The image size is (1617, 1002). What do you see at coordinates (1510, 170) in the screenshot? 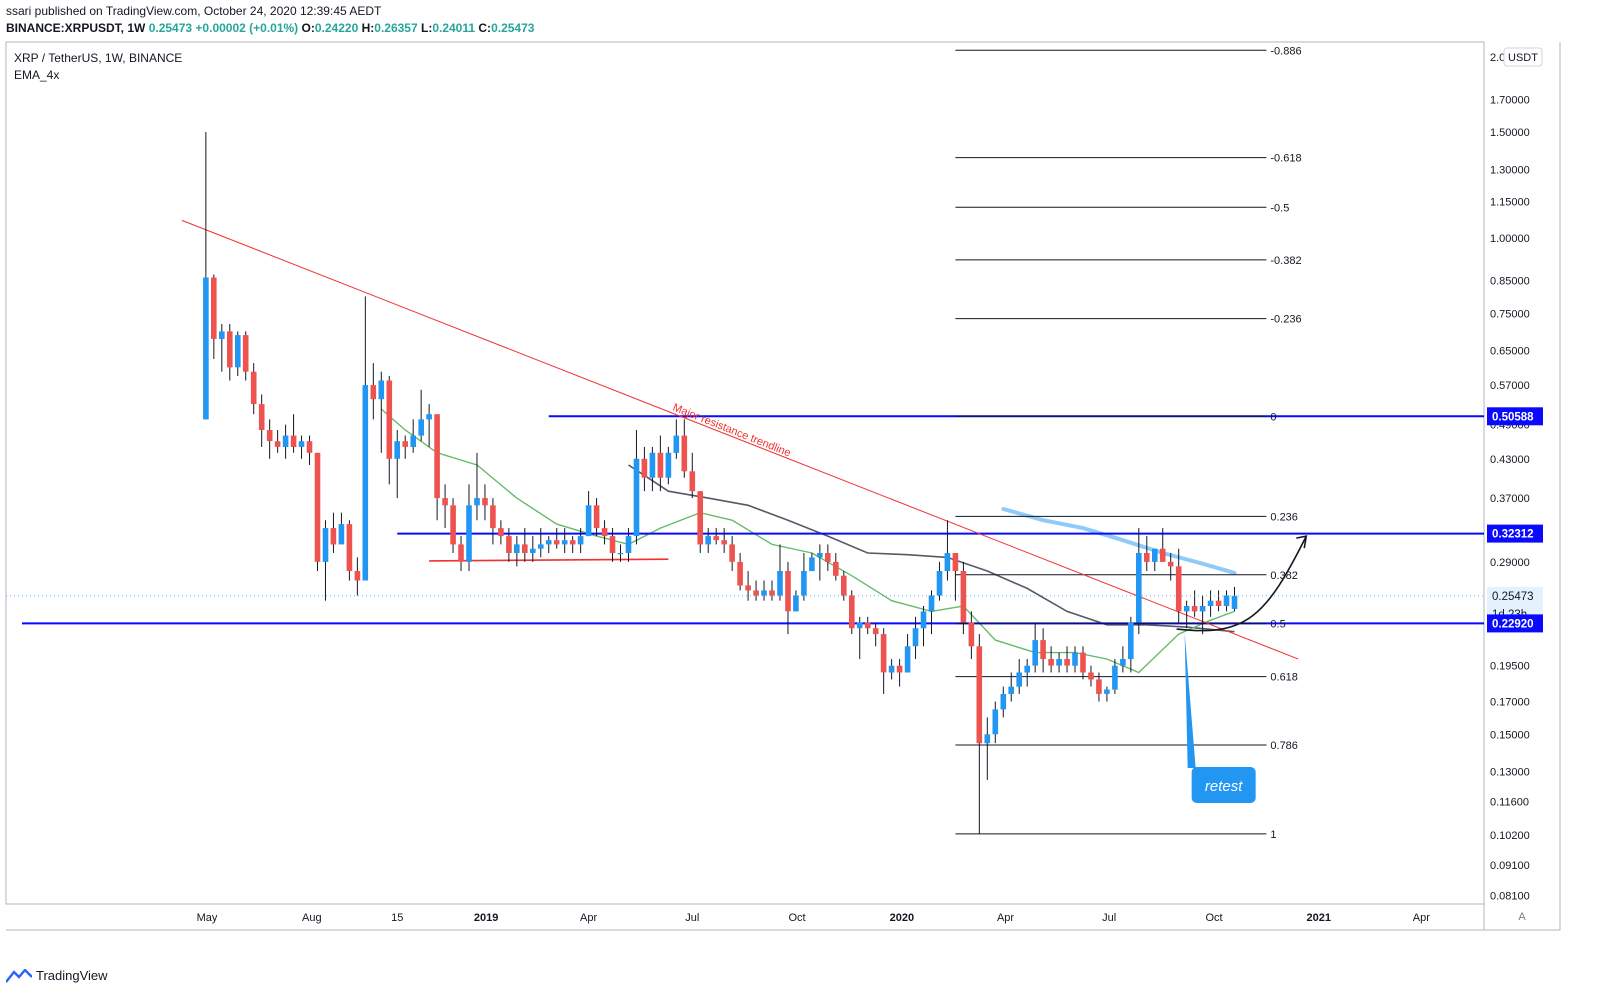
I see `price-tick-label: 1.30000` at bounding box center [1510, 170].